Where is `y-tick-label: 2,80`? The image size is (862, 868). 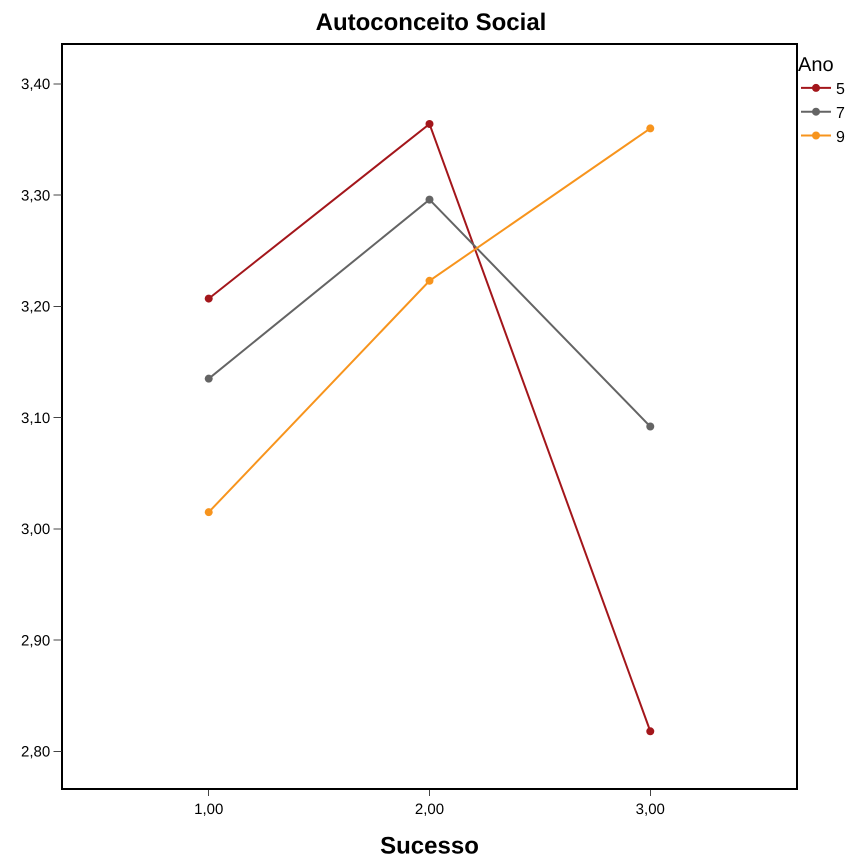 y-tick-label: 2,80 is located at coordinates (35, 752).